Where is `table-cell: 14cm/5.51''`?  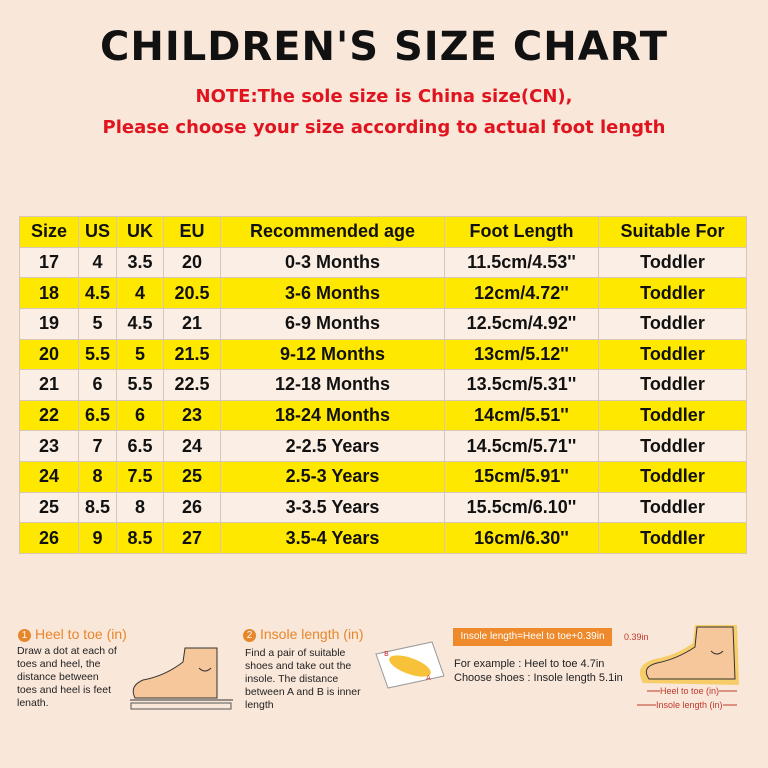 table-cell: 14cm/5.51'' is located at coordinates (522, 416).